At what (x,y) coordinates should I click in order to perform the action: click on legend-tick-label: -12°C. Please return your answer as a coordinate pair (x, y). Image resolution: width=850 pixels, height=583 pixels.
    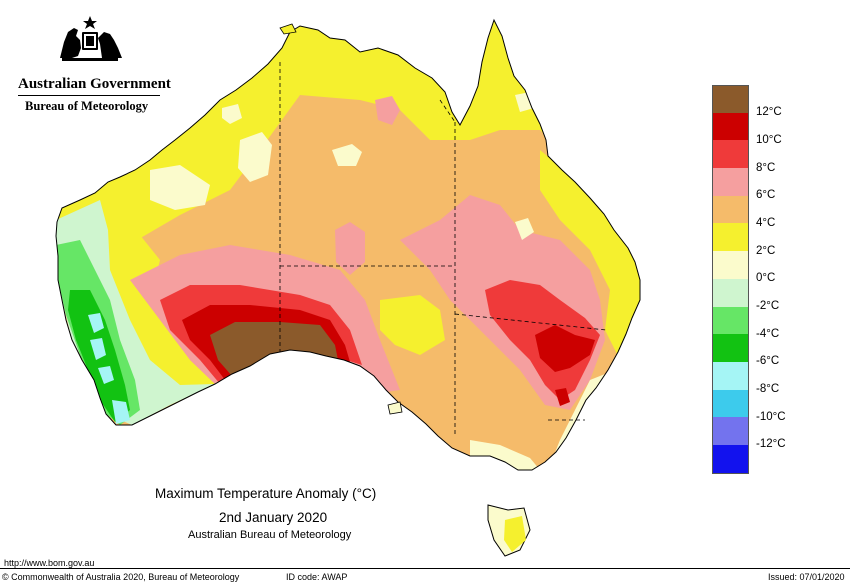
    Looking at the image, I should click on (771, 444).